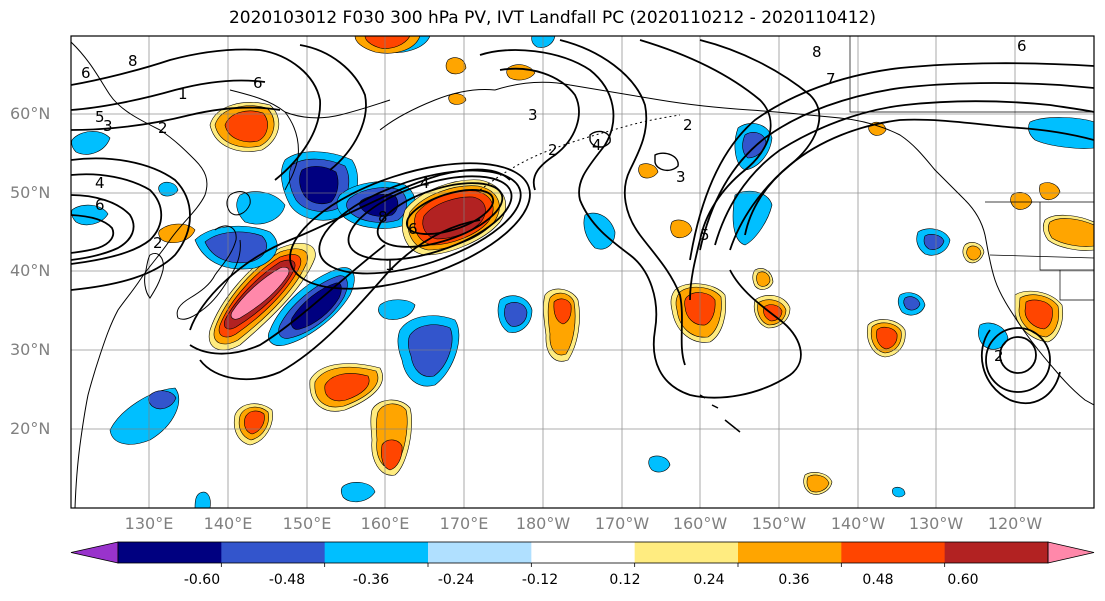 This screenshot has width=1105, height=601. I want to click on colorbar-tick-label: -0.36, so click(371, 580).